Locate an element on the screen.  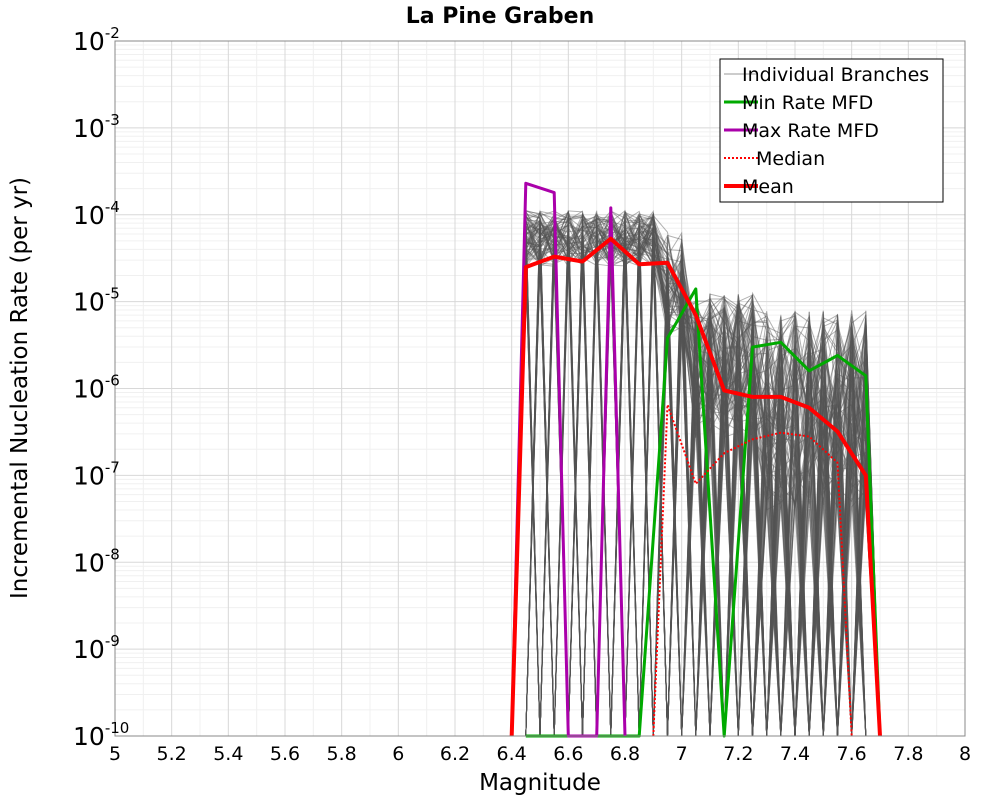
x-tick-label: 8 is located at coordinates (965, 754).